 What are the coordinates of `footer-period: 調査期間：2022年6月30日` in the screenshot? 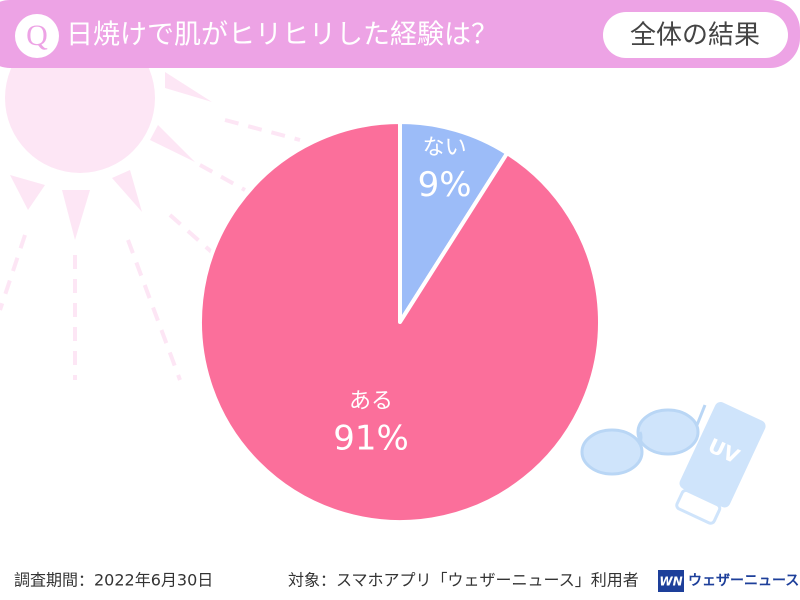 It's located at (113, 580).